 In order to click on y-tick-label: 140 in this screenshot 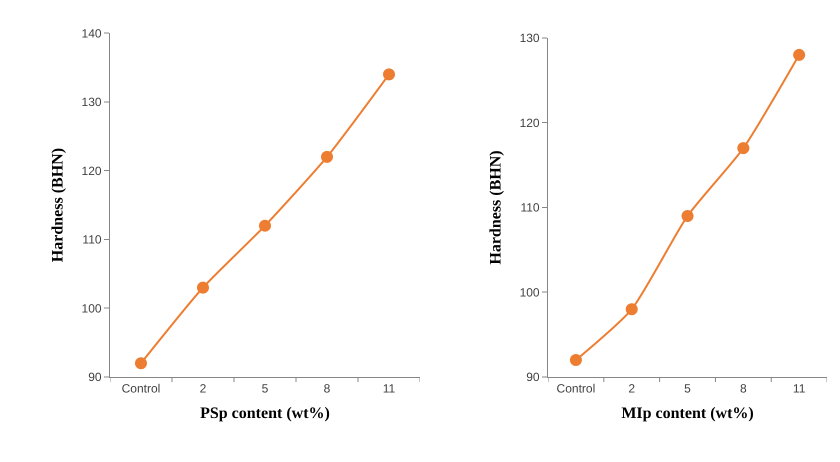, I will do `click(92, 33)`.